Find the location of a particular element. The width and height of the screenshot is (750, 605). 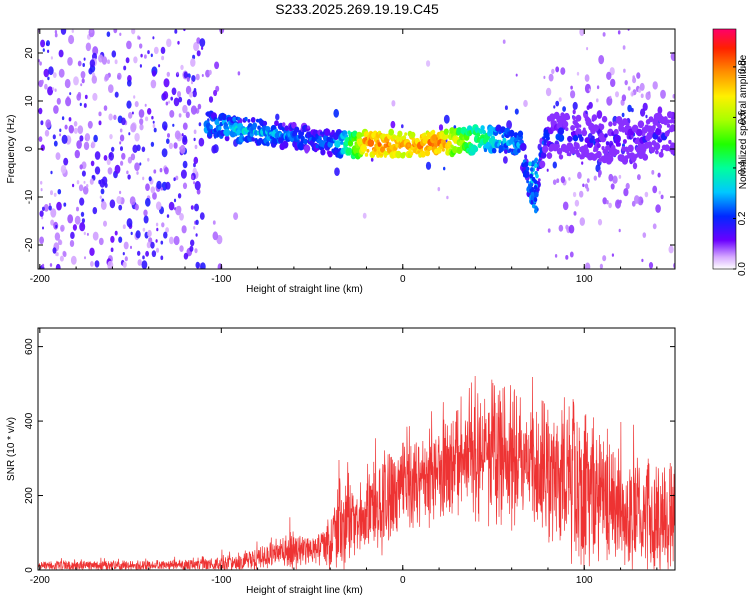

spec-xtick-label: -200 is located at coordinates (40, 279).